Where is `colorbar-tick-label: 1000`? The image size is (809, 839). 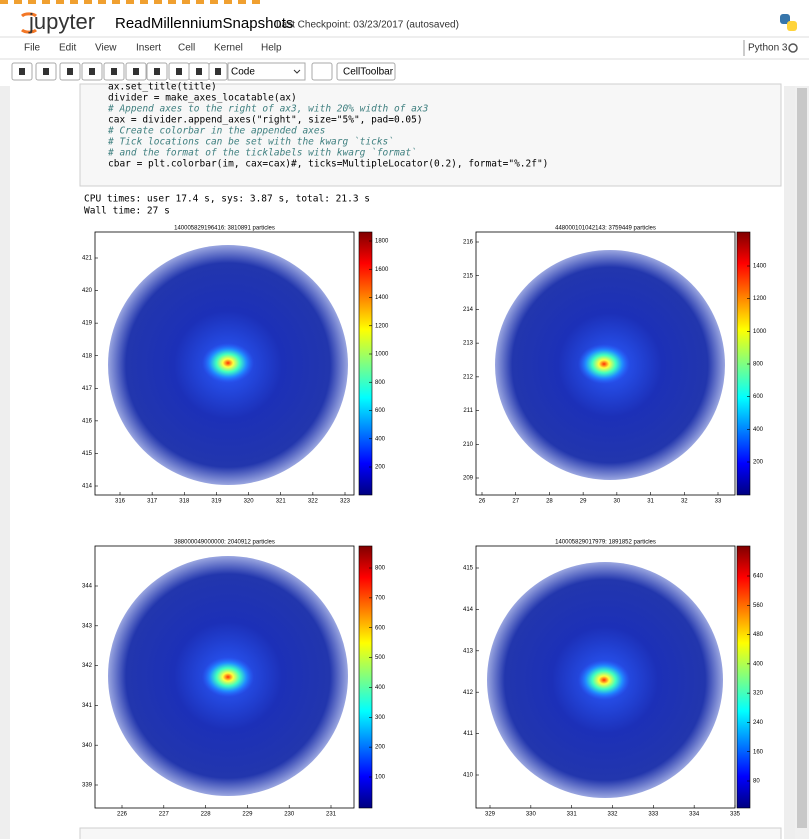
colorbar-tick-label: 1000 is located at coordinates (760, 332).